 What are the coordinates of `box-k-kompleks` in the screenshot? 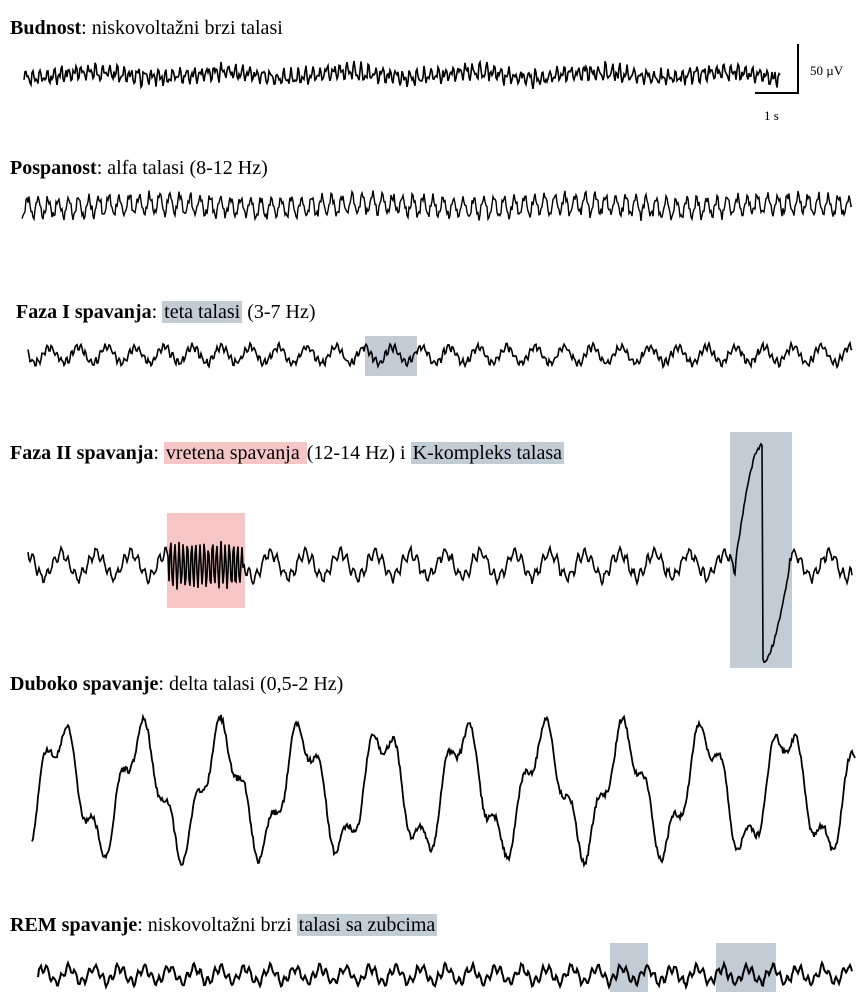 It's located at (761, 550).